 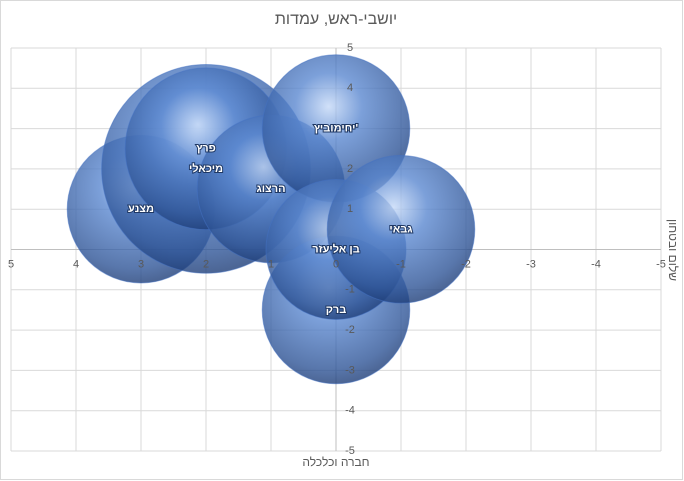 I want to click on y-tick-label: -5, so click(x=350, y=451).